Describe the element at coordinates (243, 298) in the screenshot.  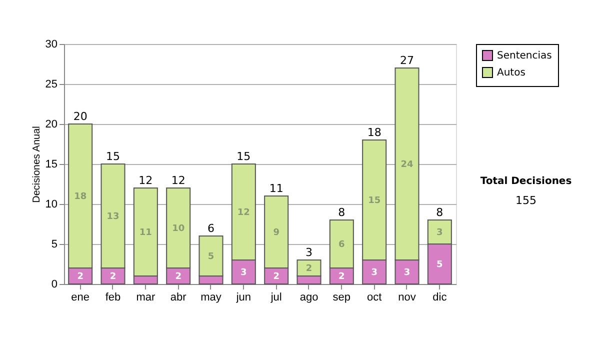
I see `x-tick-label: jun` at that location.